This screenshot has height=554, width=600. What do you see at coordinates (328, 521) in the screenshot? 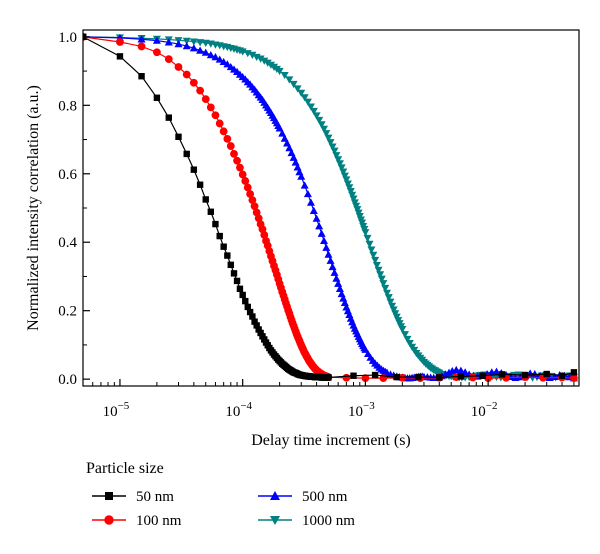
I see `legend-label: 1000 nm` at bounding box center [328, 521].